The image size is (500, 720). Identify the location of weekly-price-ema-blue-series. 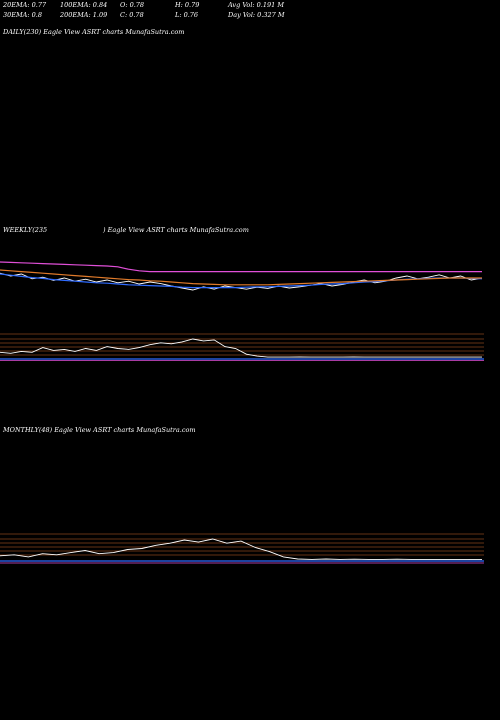
(241, 281).